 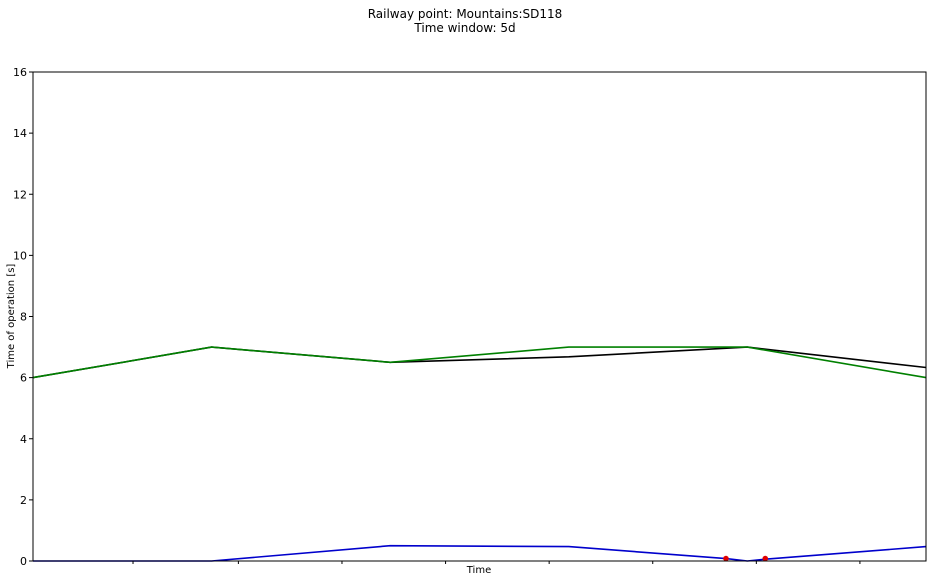 What do you see at coordinates (478, 570) in the screenshot?
I see `x-axis-label: Time` at bounding box center [478, 570].